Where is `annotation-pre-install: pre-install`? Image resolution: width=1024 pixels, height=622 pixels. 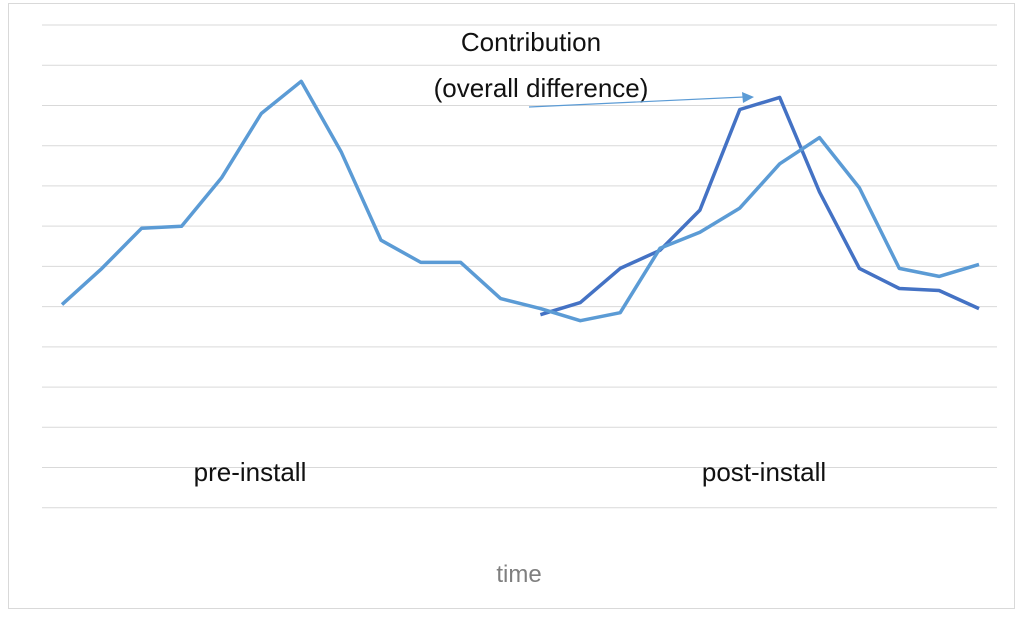
annotation-pre-install: pre-install is located at coordinates (250, 472).